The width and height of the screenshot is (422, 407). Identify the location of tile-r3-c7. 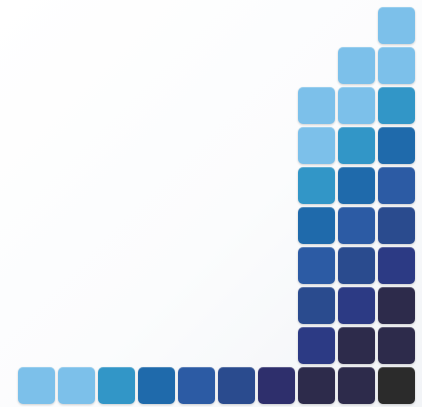
(316, 145).